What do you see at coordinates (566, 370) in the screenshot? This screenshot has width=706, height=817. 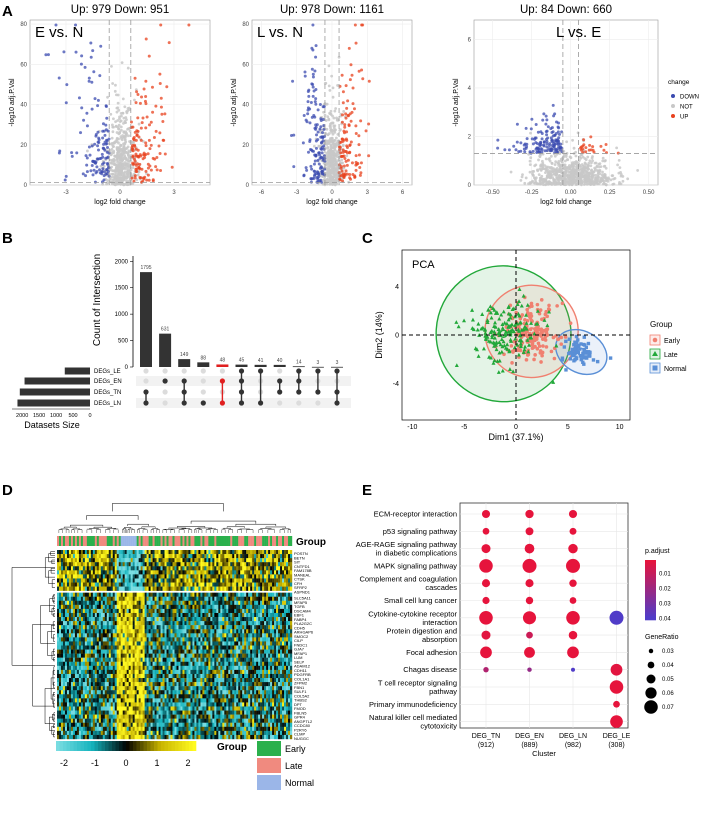 I see `pca-point-normal` at bounding box center [566, 370].